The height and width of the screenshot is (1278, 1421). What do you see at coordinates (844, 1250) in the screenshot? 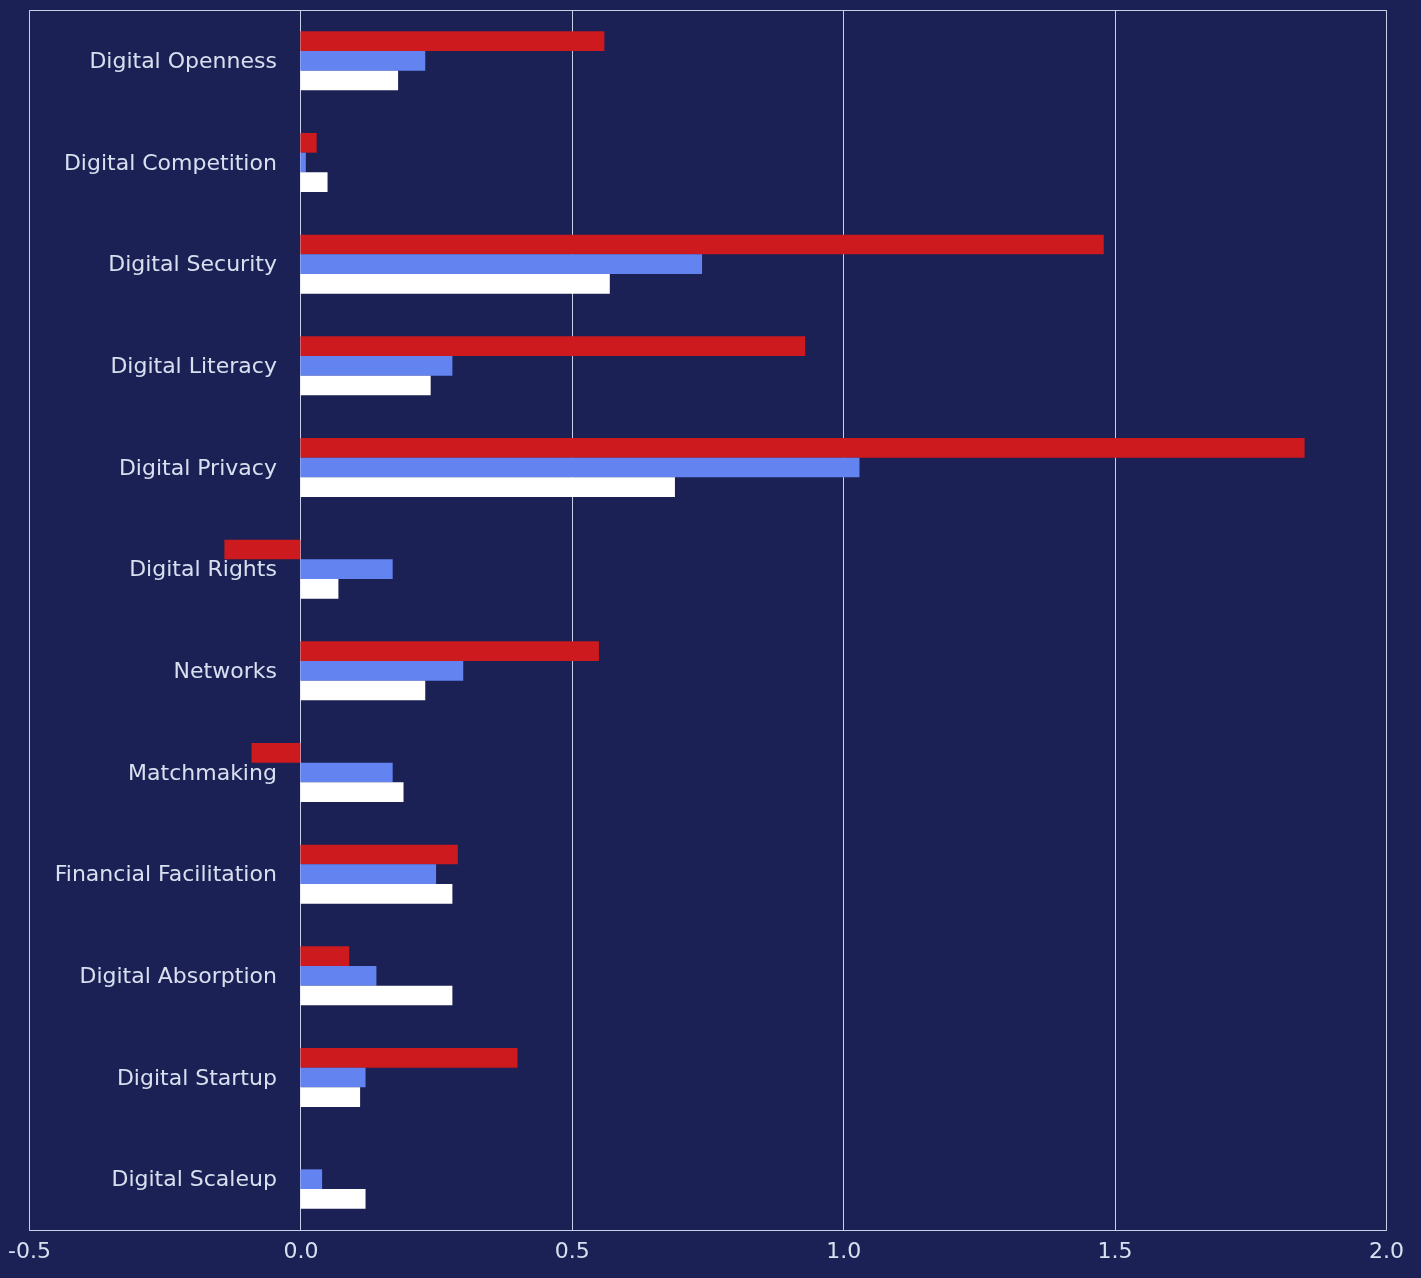
I see `x-tick-label: 1.0` at bounding box center [844, 1250].